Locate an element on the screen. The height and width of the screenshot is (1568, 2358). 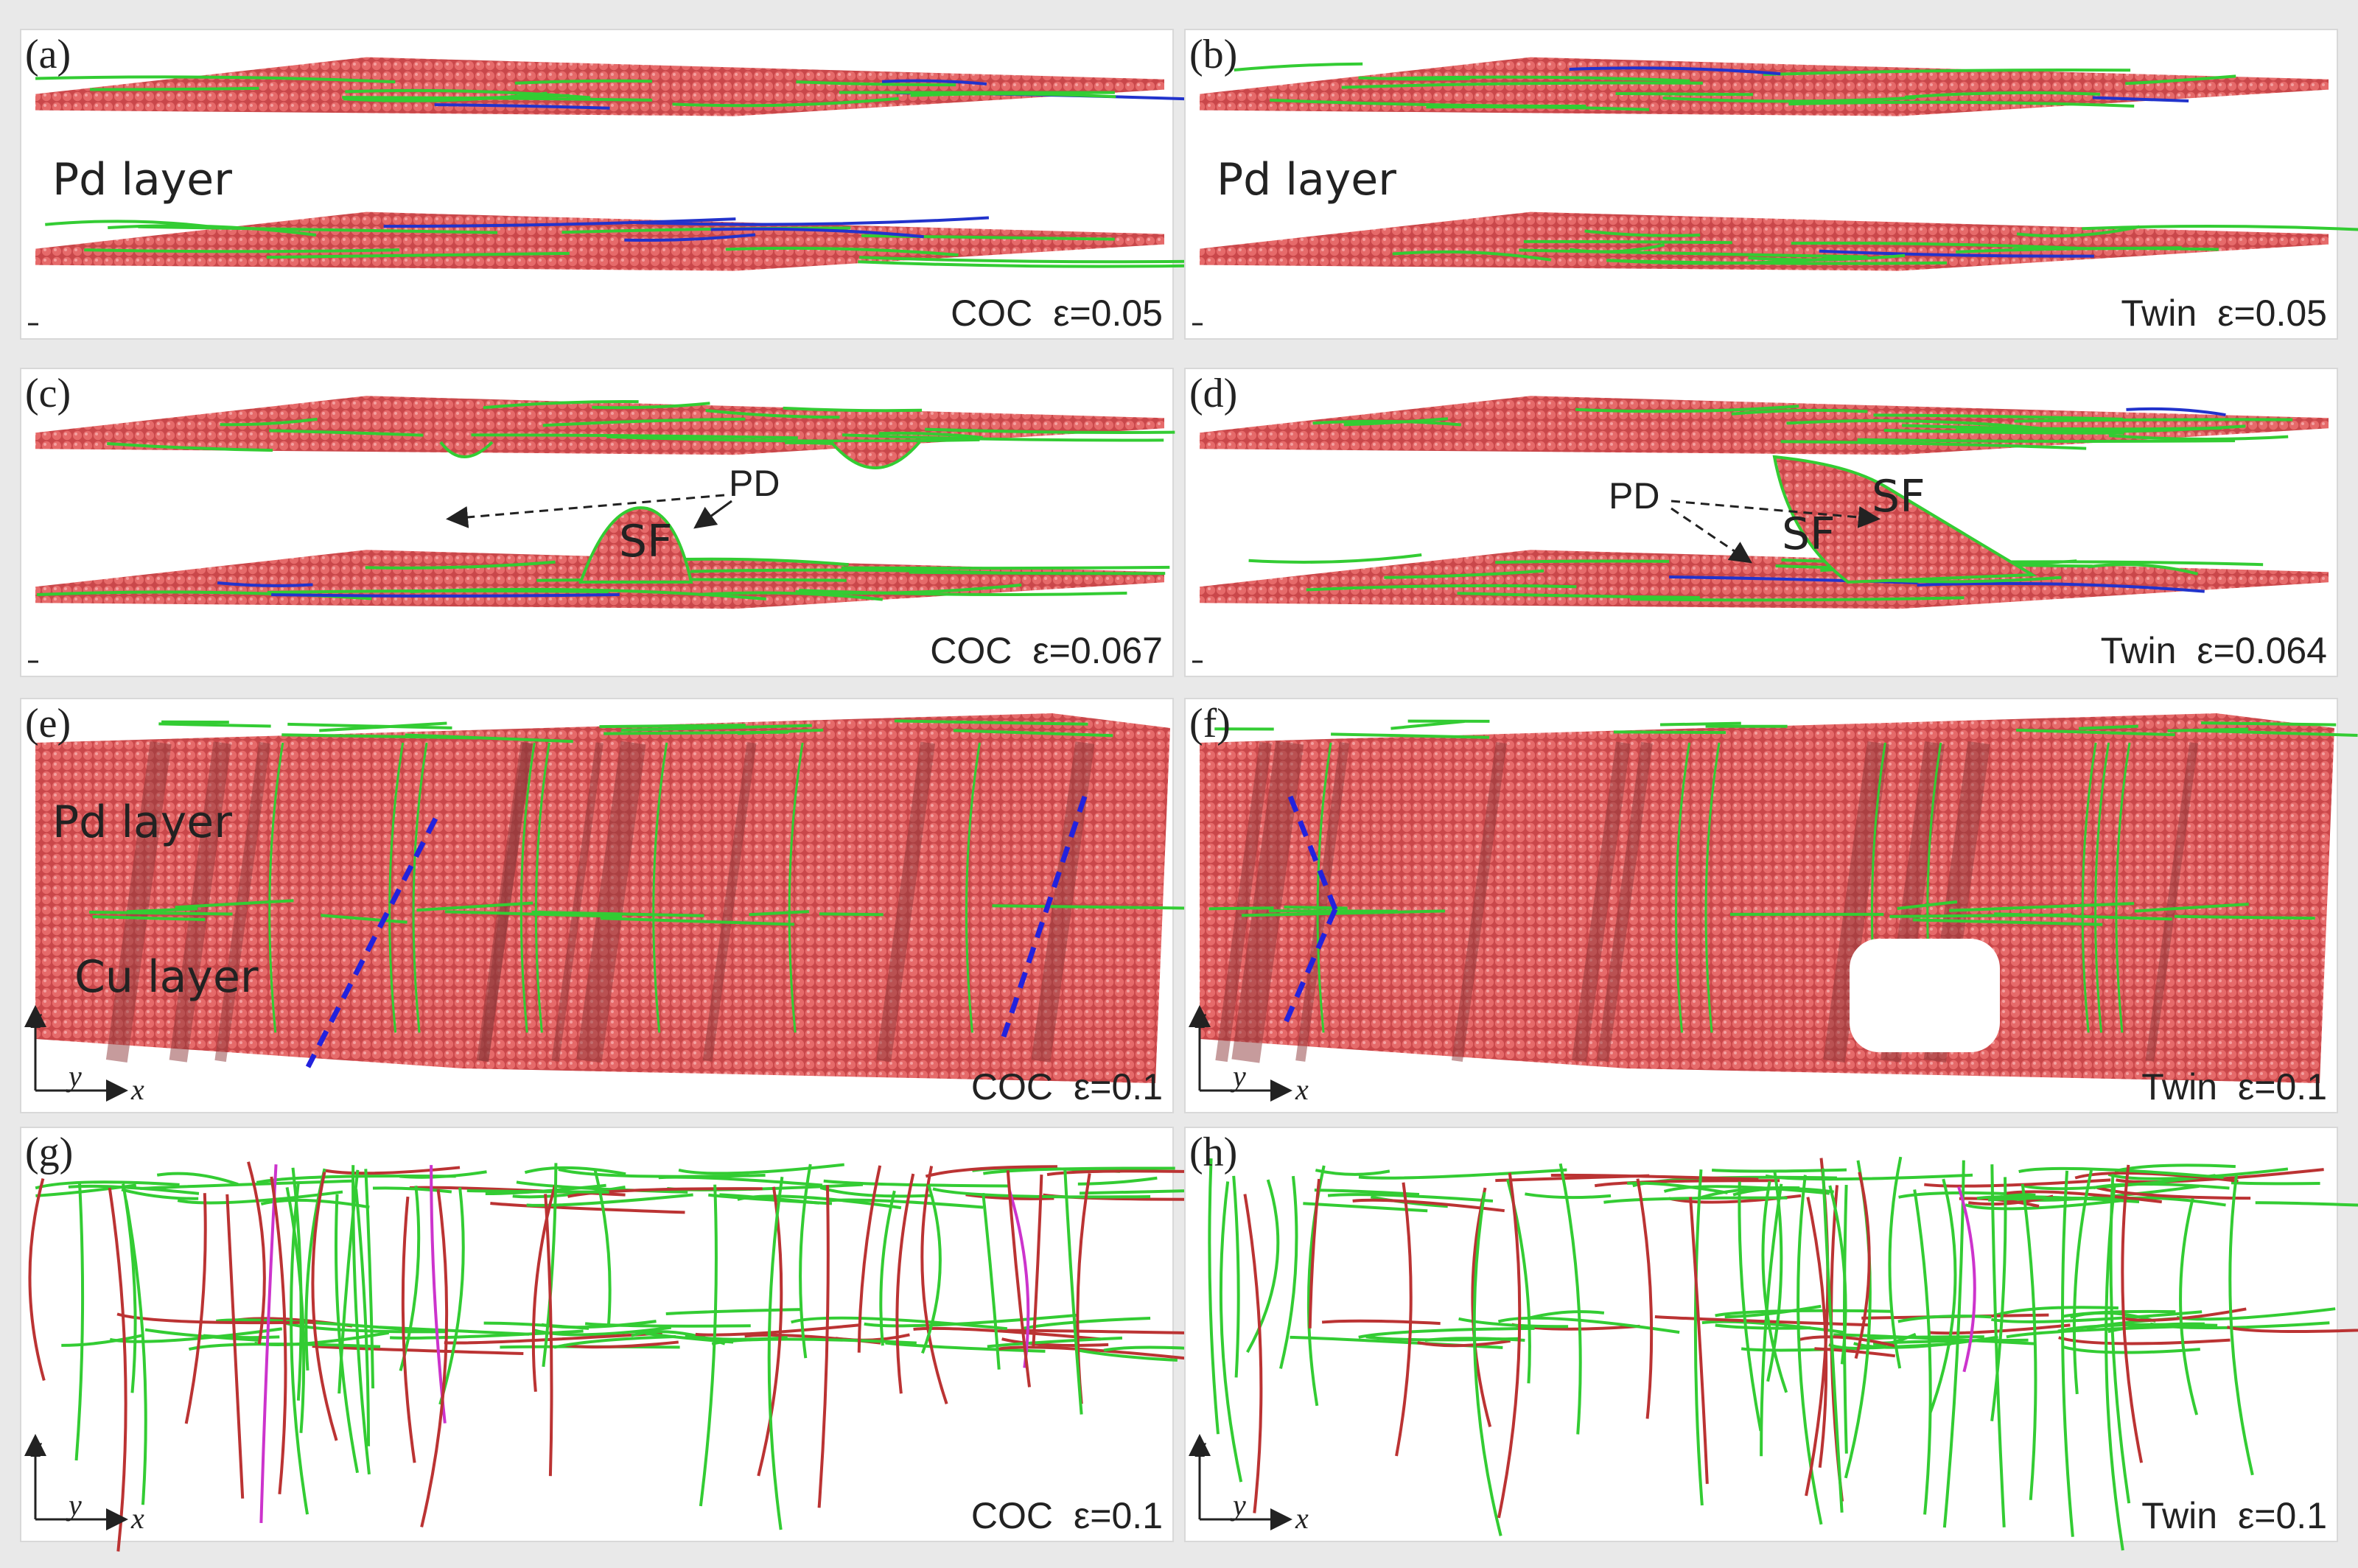
annotation: Pd layer is located at coordinates (1306, 180).